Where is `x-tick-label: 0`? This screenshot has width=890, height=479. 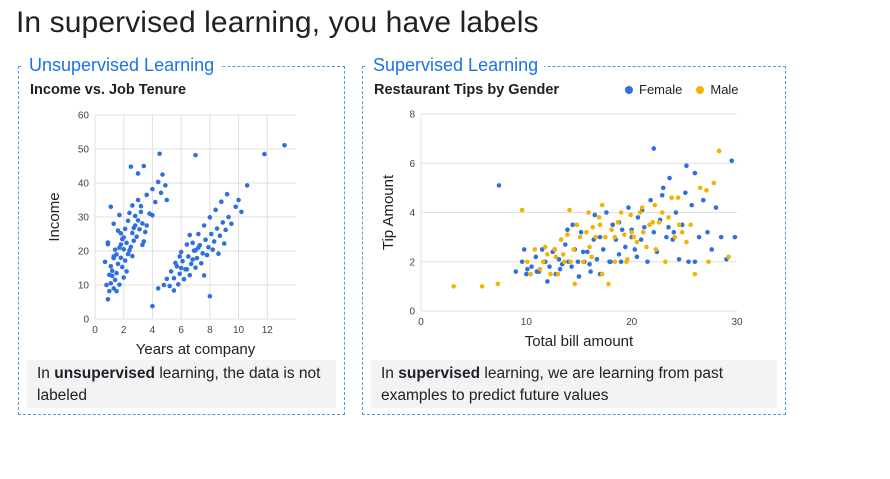 x-tick-label: 0 is located at coordinates (421, 322).